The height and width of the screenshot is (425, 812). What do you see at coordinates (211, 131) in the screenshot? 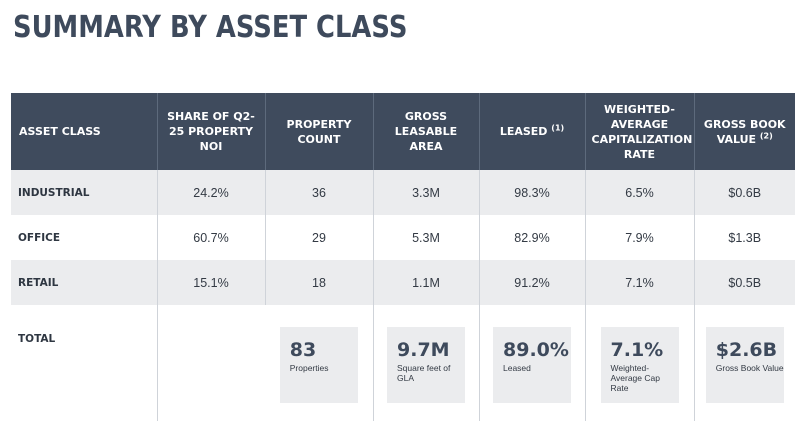
I see `header-noi-share: SHARE OF Q2-25 PROPERTY NOI` at bounding box center [211, 131].